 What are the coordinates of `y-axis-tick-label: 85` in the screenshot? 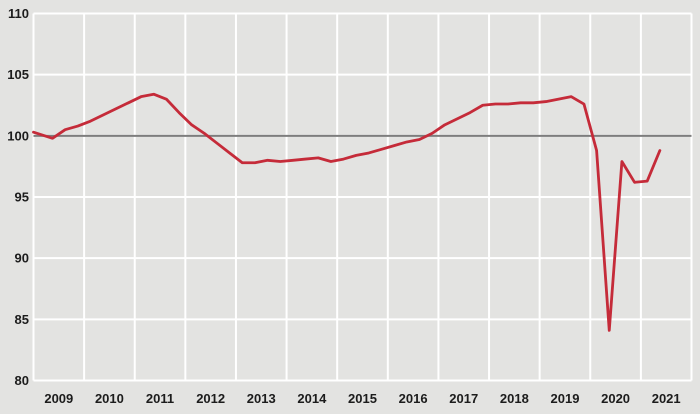 It's located at (22, 319).